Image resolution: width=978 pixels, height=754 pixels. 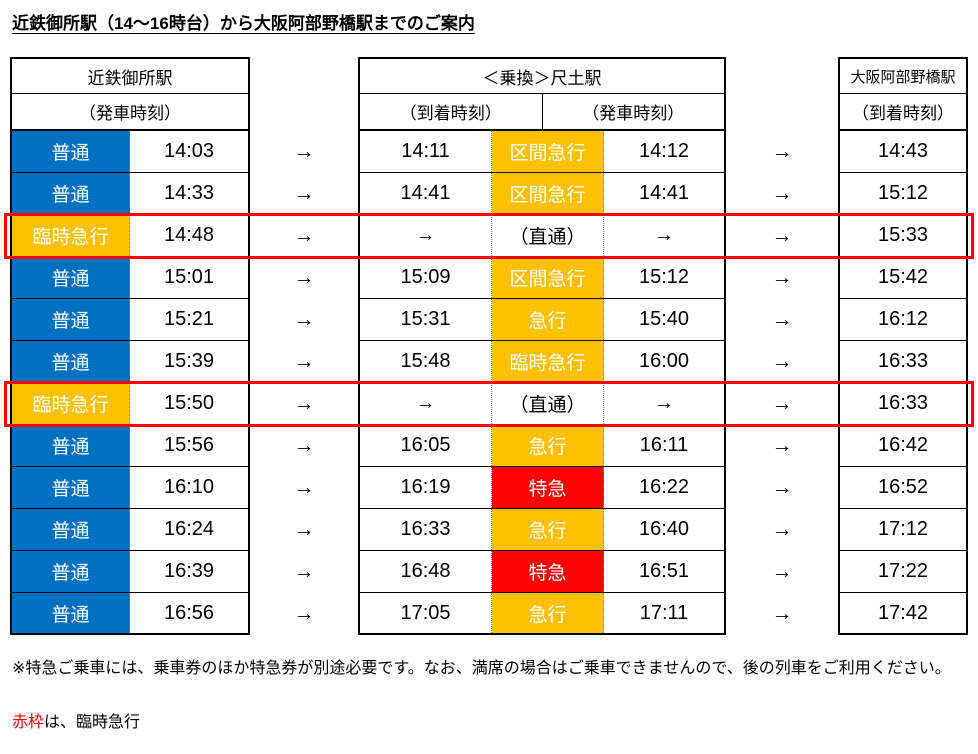 What do you see at coordinates (426, 193) in the screenshot?
I see `transfer-arrival-time: 14:41` at bounding box center [426, 193].